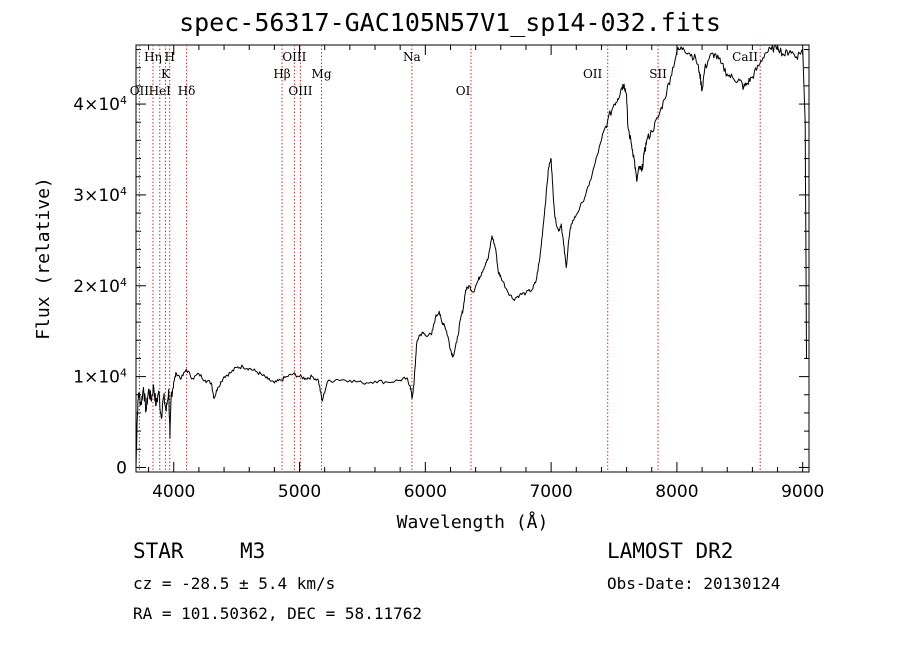 This screenshot has width=900, height=649. What do you see at coordinates (745, 57) in the screenshot?
I see `spectral-line-label: CaII` at bounding box center [745, 57].